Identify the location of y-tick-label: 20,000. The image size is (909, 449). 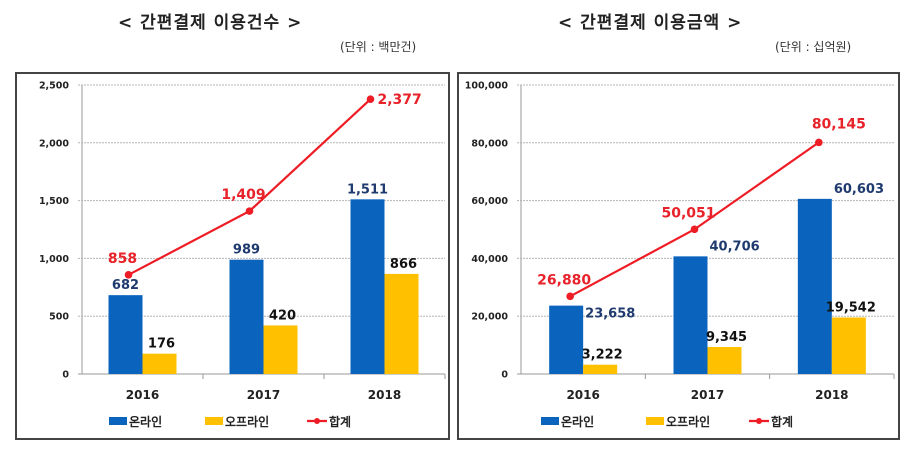
(489, 317).